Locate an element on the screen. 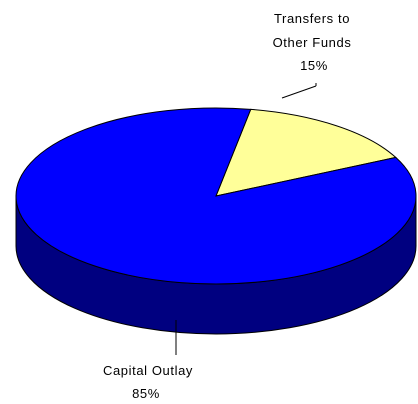 Image resolution: width=418 pixels, height=404 pixels. label-capital-line1: Capital Outlay is located at coordinates (148, 370).